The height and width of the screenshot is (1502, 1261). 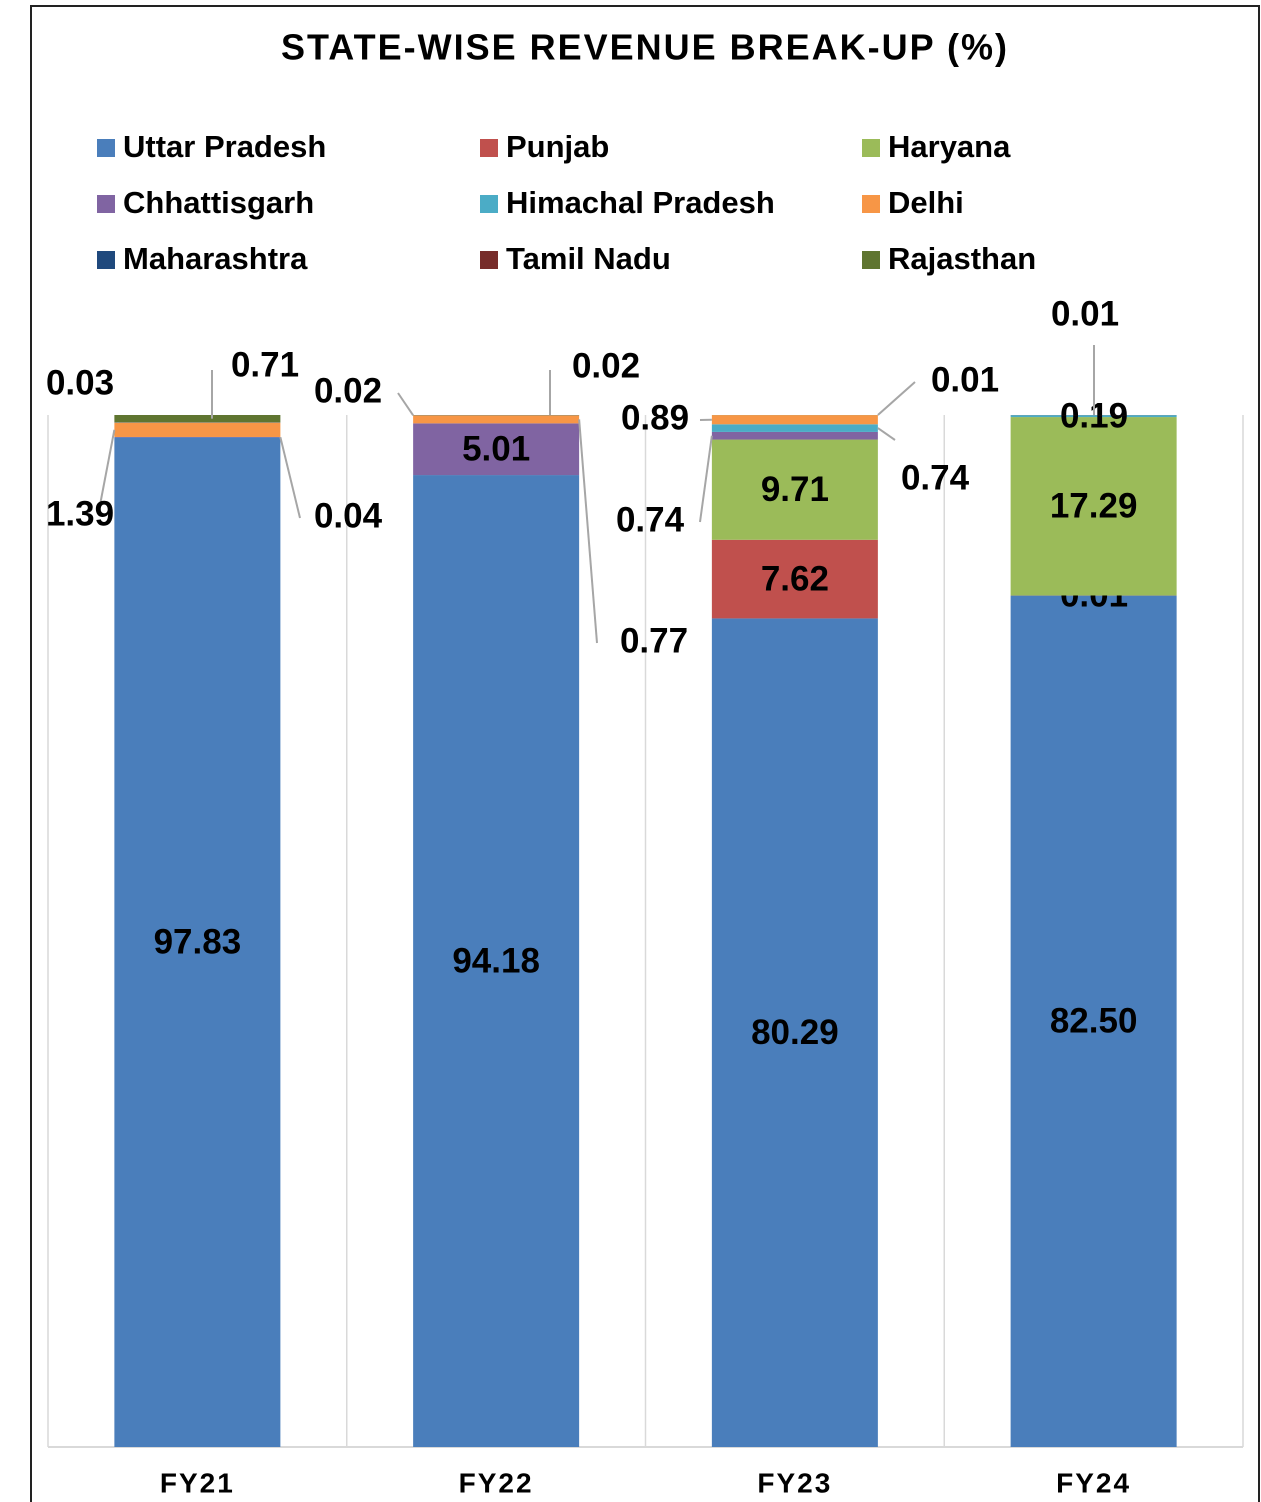 What do you see at coordinates (265, 364) in the screenshot?
I see `data-label: 0.71` at bounding box center [265, 364].